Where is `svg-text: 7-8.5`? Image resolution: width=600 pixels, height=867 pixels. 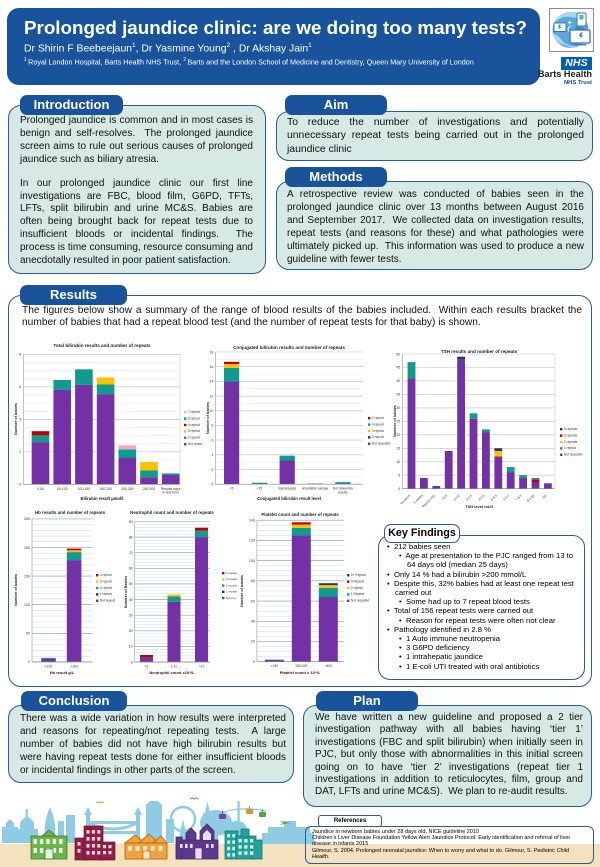
svg-text: 7-8.5 is located at coordinates (519, 497).